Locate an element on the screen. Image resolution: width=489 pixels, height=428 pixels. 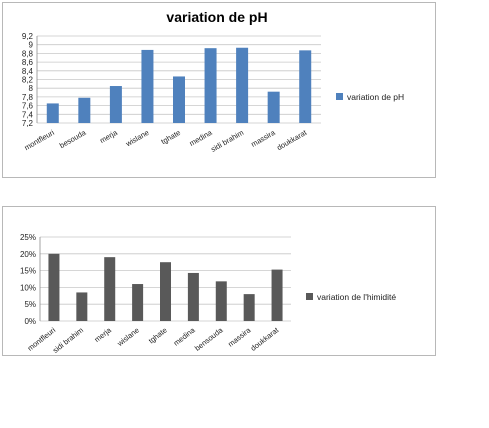
ph-y-tick-label: 8 is located at coordinates (31, 88).